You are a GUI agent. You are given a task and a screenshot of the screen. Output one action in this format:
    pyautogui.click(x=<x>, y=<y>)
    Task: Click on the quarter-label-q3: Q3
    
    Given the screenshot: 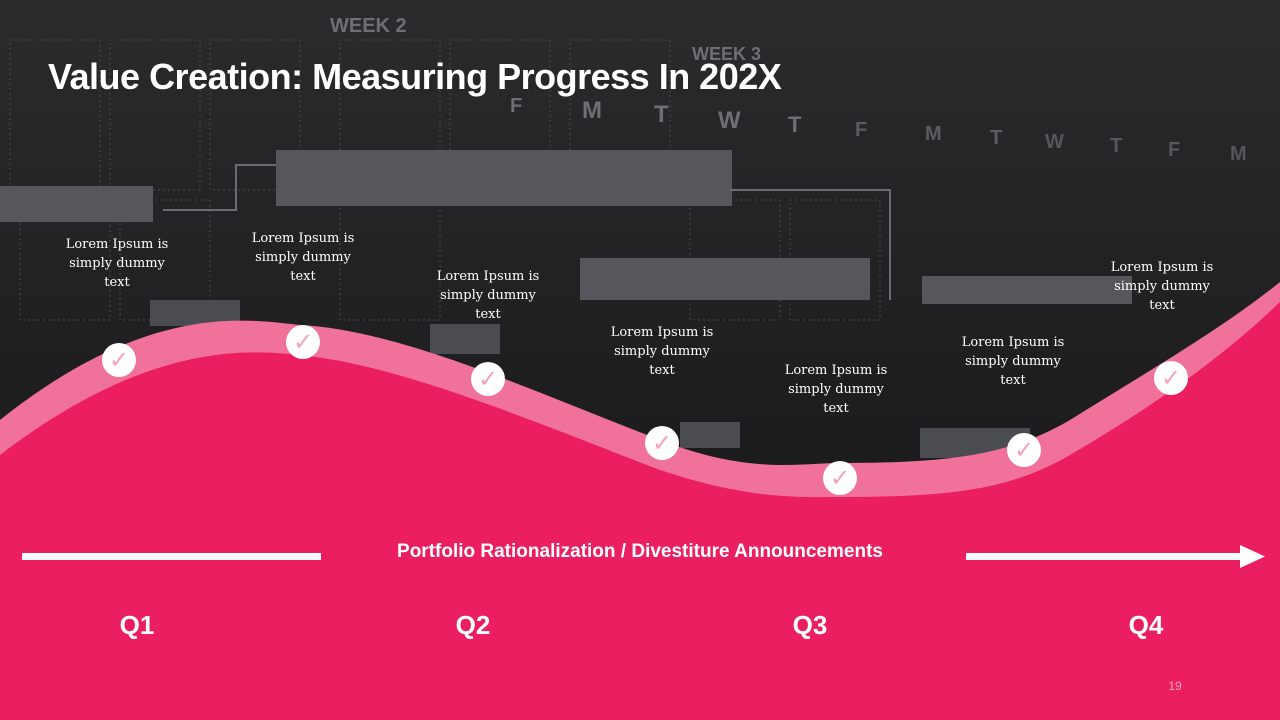 What is the action you would take?
    pyautogui.click(x=810, y=625)
    